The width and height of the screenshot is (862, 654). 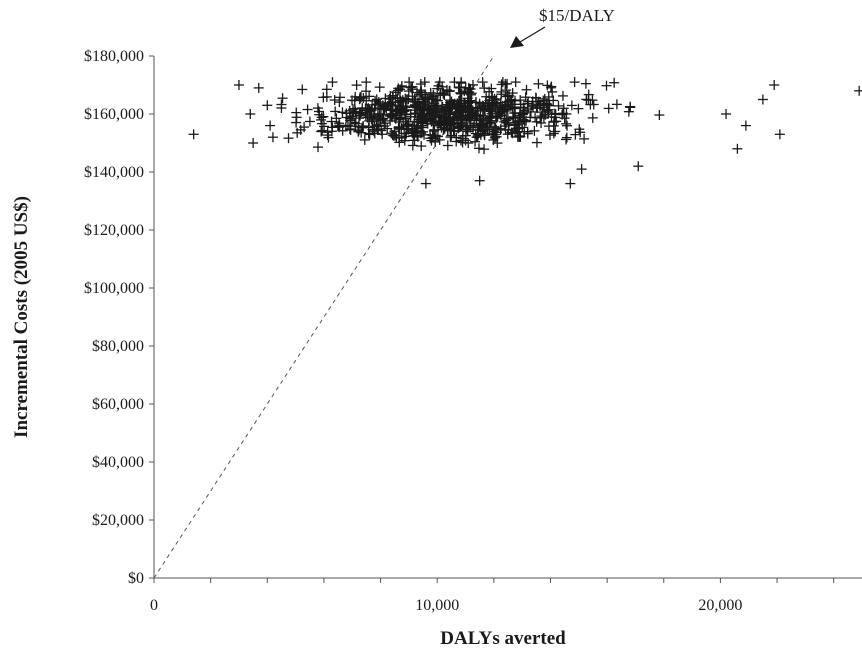 I want to click on y-tick-label: $100,000, so click(x=114, y=288).